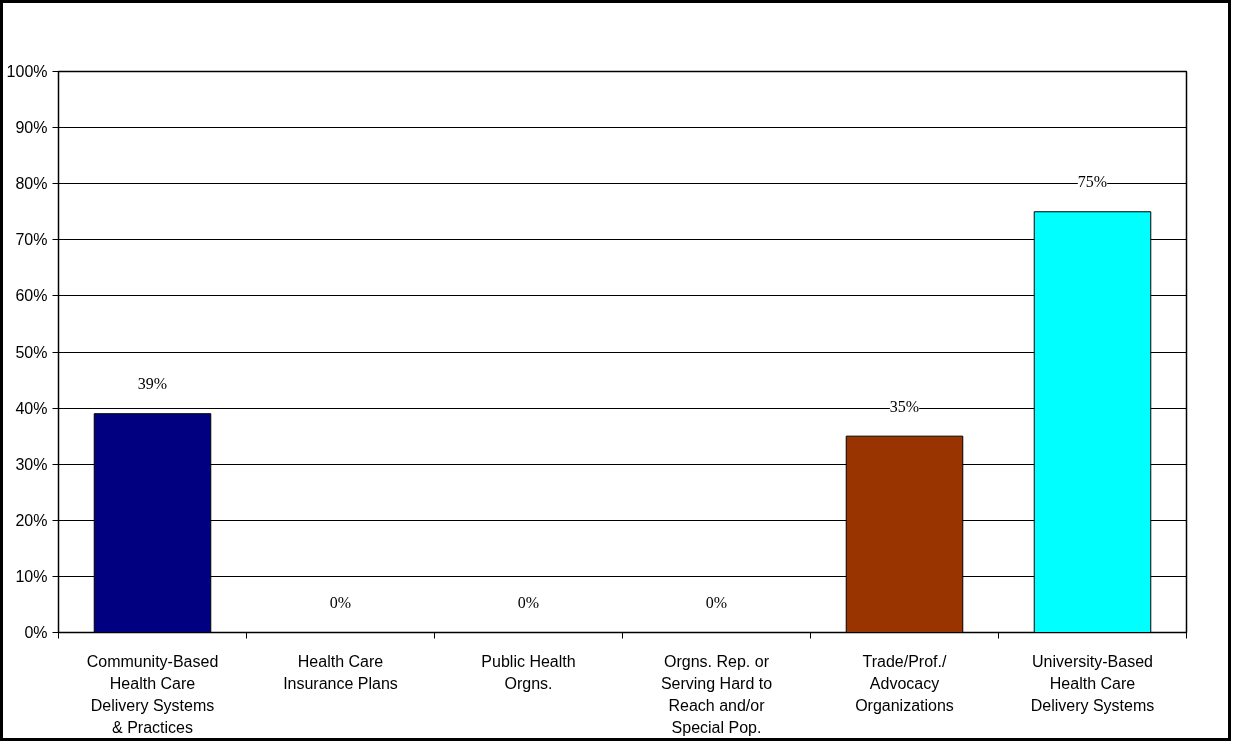 The height and width of the screenshot is (745, 1235). Describe the element at coordinates (31, 520) in the screenshot. I see `y-tick-label: 20%` at that location.